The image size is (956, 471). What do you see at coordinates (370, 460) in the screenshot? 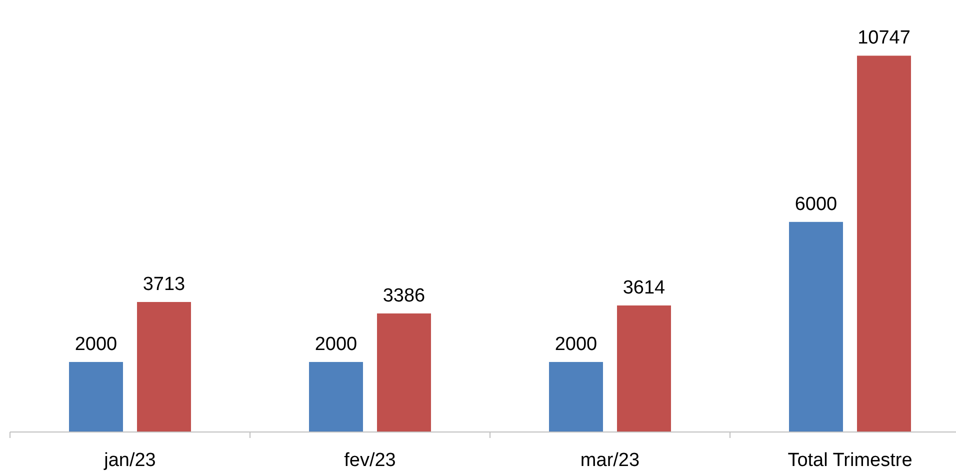
I see `x-tick-label: fev/23` at bounding box center [370, 460].